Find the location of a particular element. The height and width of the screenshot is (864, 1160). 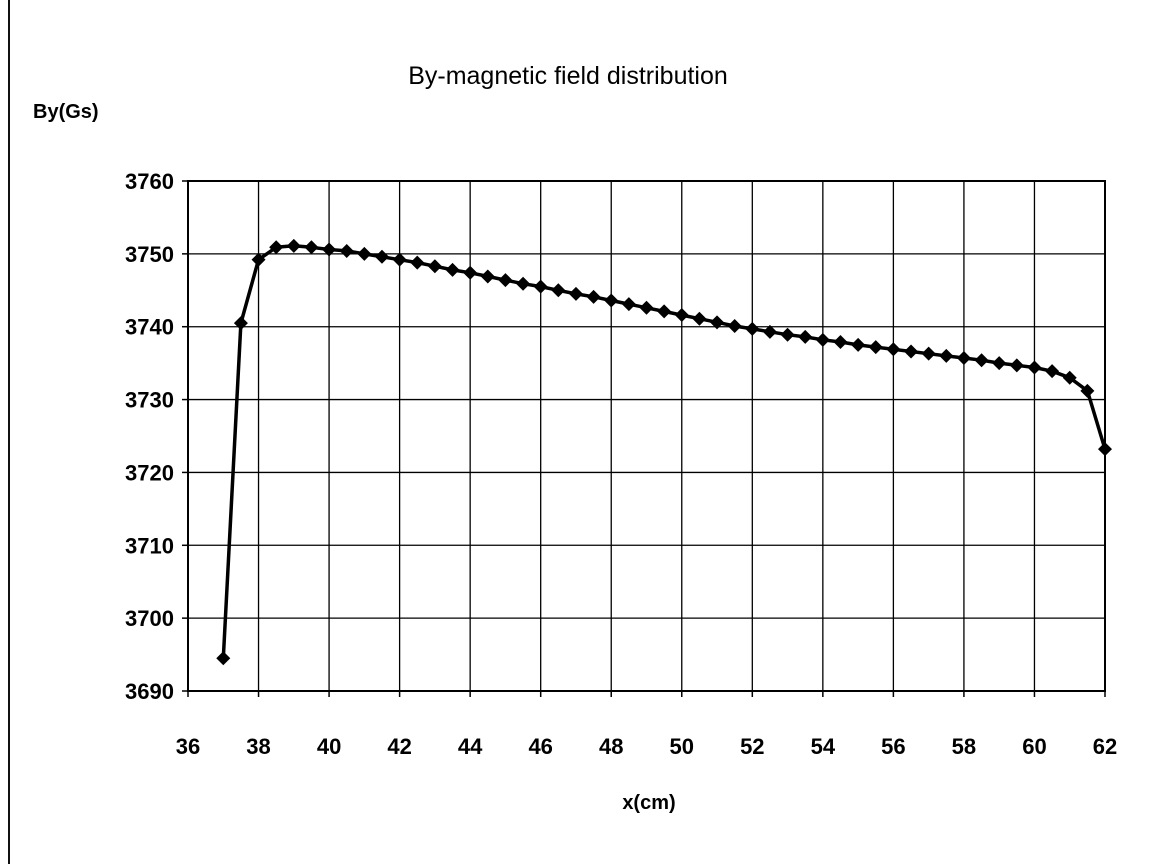

chart-title: By-magnetic field distribution is located at coordinates (568, 76).